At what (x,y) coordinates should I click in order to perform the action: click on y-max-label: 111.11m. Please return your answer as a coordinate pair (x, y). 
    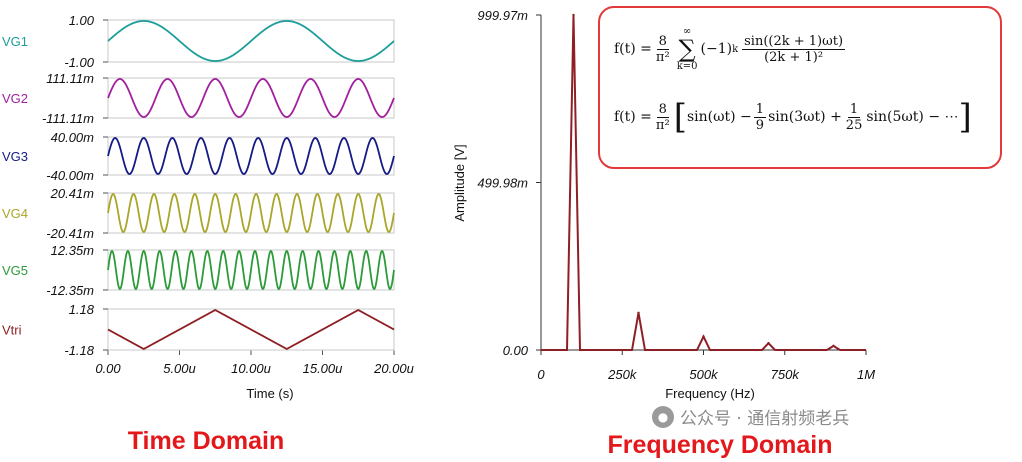
    Looking at the image, I should click on (70, 78).